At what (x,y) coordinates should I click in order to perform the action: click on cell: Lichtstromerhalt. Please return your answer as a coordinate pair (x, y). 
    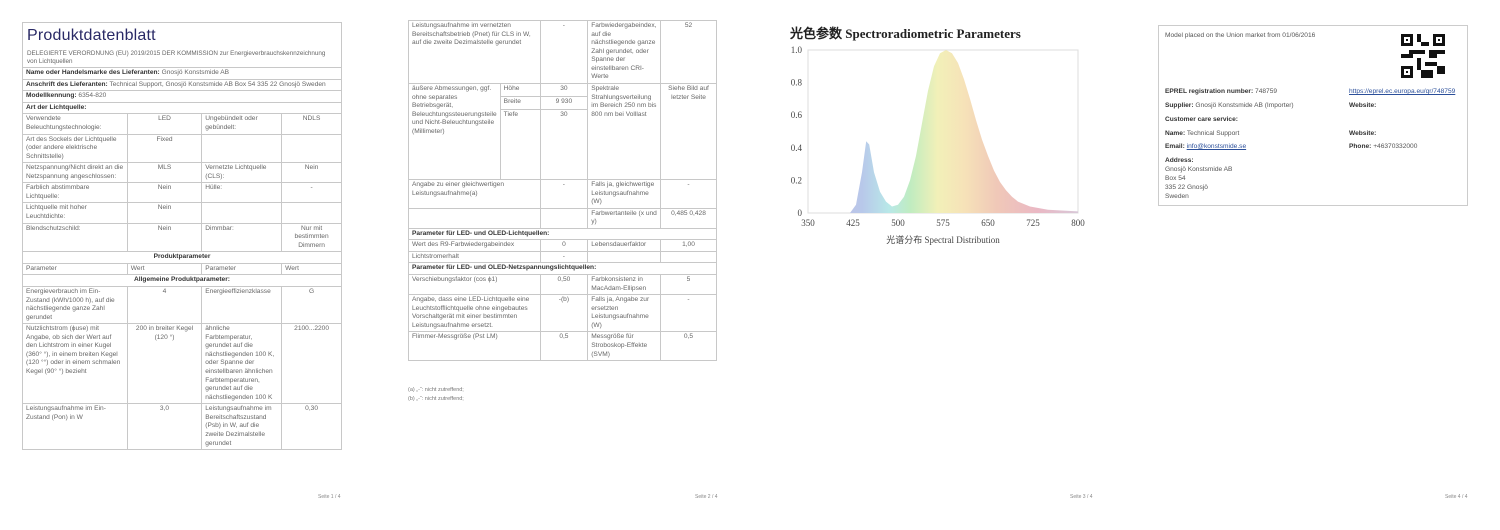
    Looking at the image, I should click on (474, 257).